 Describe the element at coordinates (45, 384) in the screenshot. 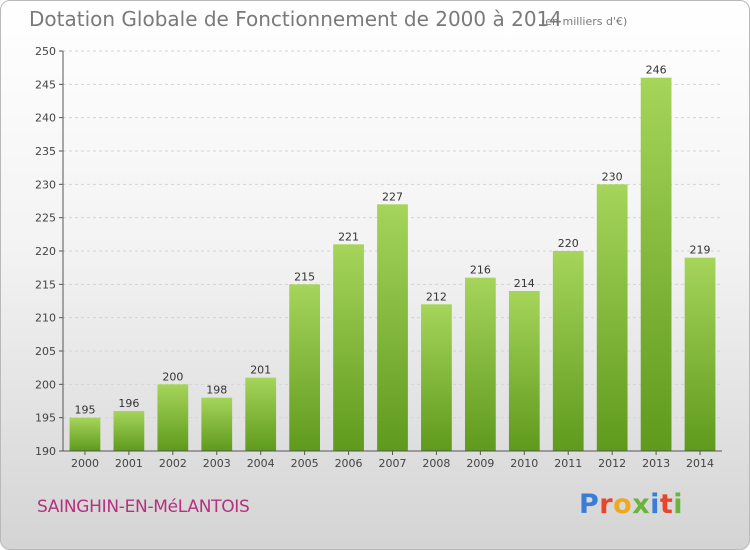

I see `y-tick-label: 200` at that location.